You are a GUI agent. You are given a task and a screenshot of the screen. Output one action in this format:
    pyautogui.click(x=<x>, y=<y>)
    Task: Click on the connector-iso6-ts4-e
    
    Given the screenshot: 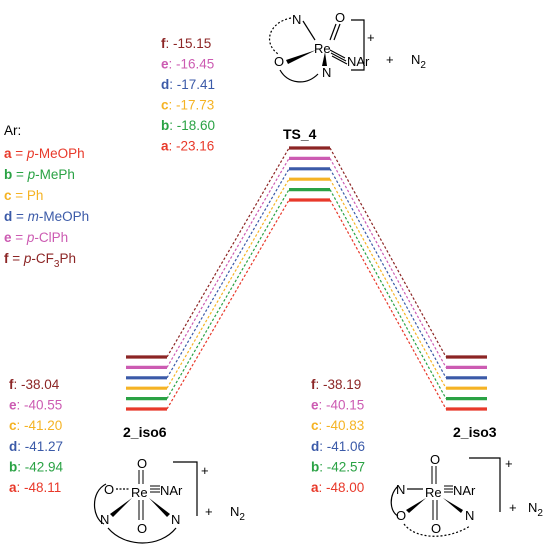 What is the action you would take?
    pyautogui.click(x=228, y=263)
    